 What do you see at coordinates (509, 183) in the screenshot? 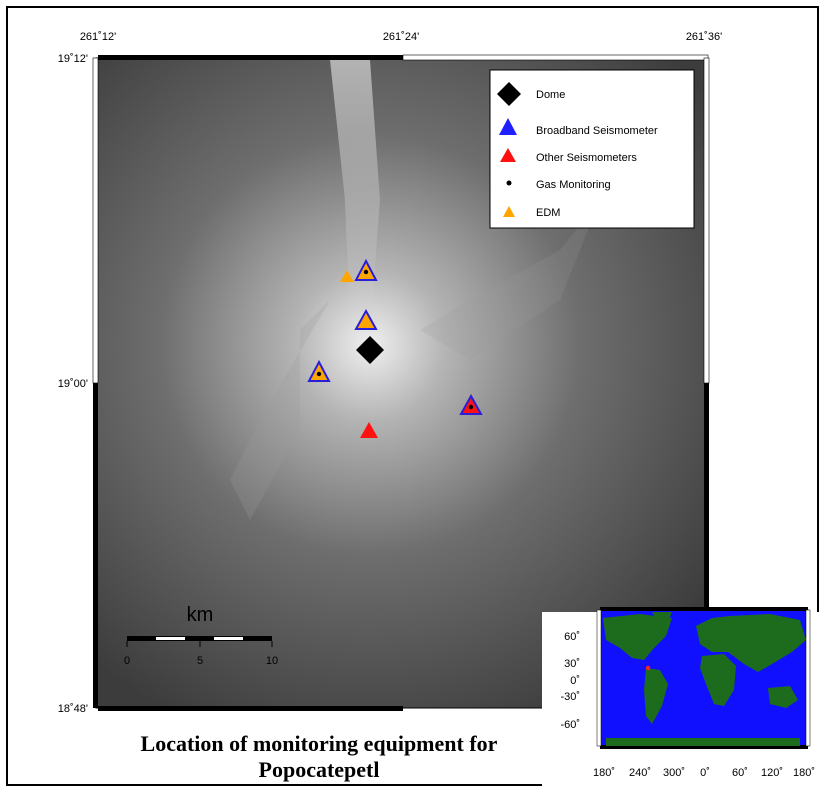
I see `legend-gas-symbol` at bounding box center [509, 183].